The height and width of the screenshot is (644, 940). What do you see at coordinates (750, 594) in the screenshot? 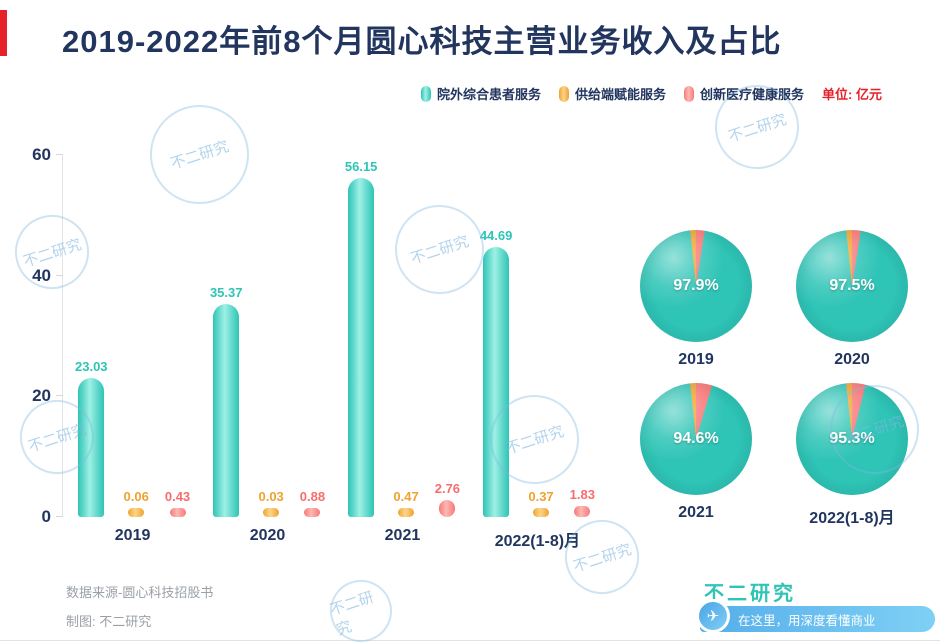
I see `brand-name: 不二研究` at bounding box center [750, 594].